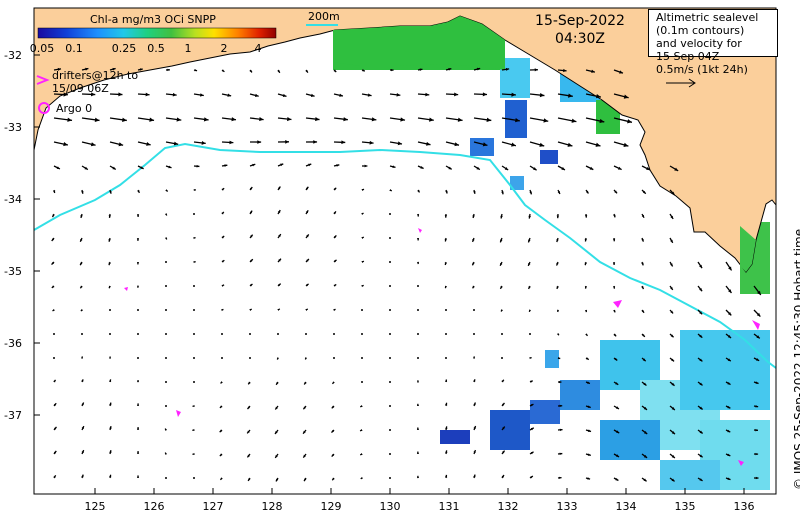  Describe the element at coordinates (796, 359) in the screenshot. I see `credit-label: © IMOS 25-Sep-2022 12:45:30 Hobart time` at that location.